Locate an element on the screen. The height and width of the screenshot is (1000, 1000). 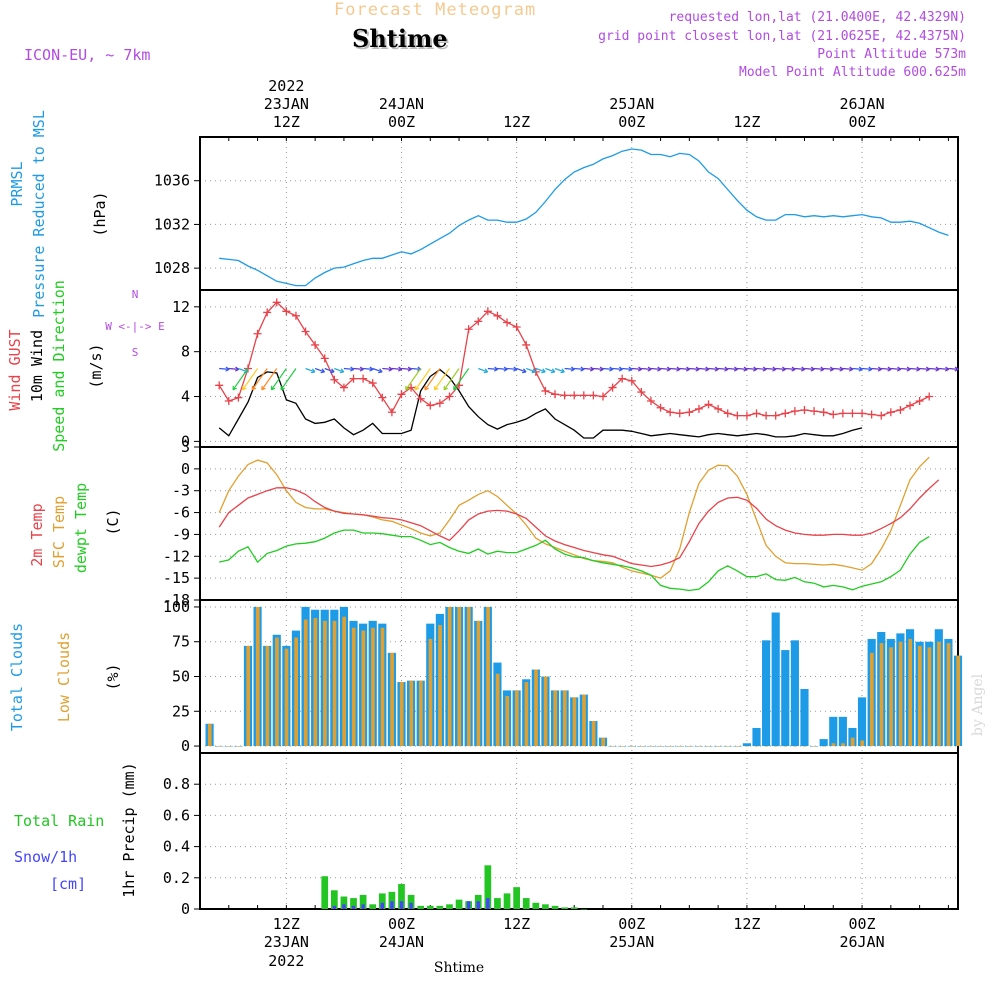
time-label-top: 12Z is located at coordinates (286, 122).